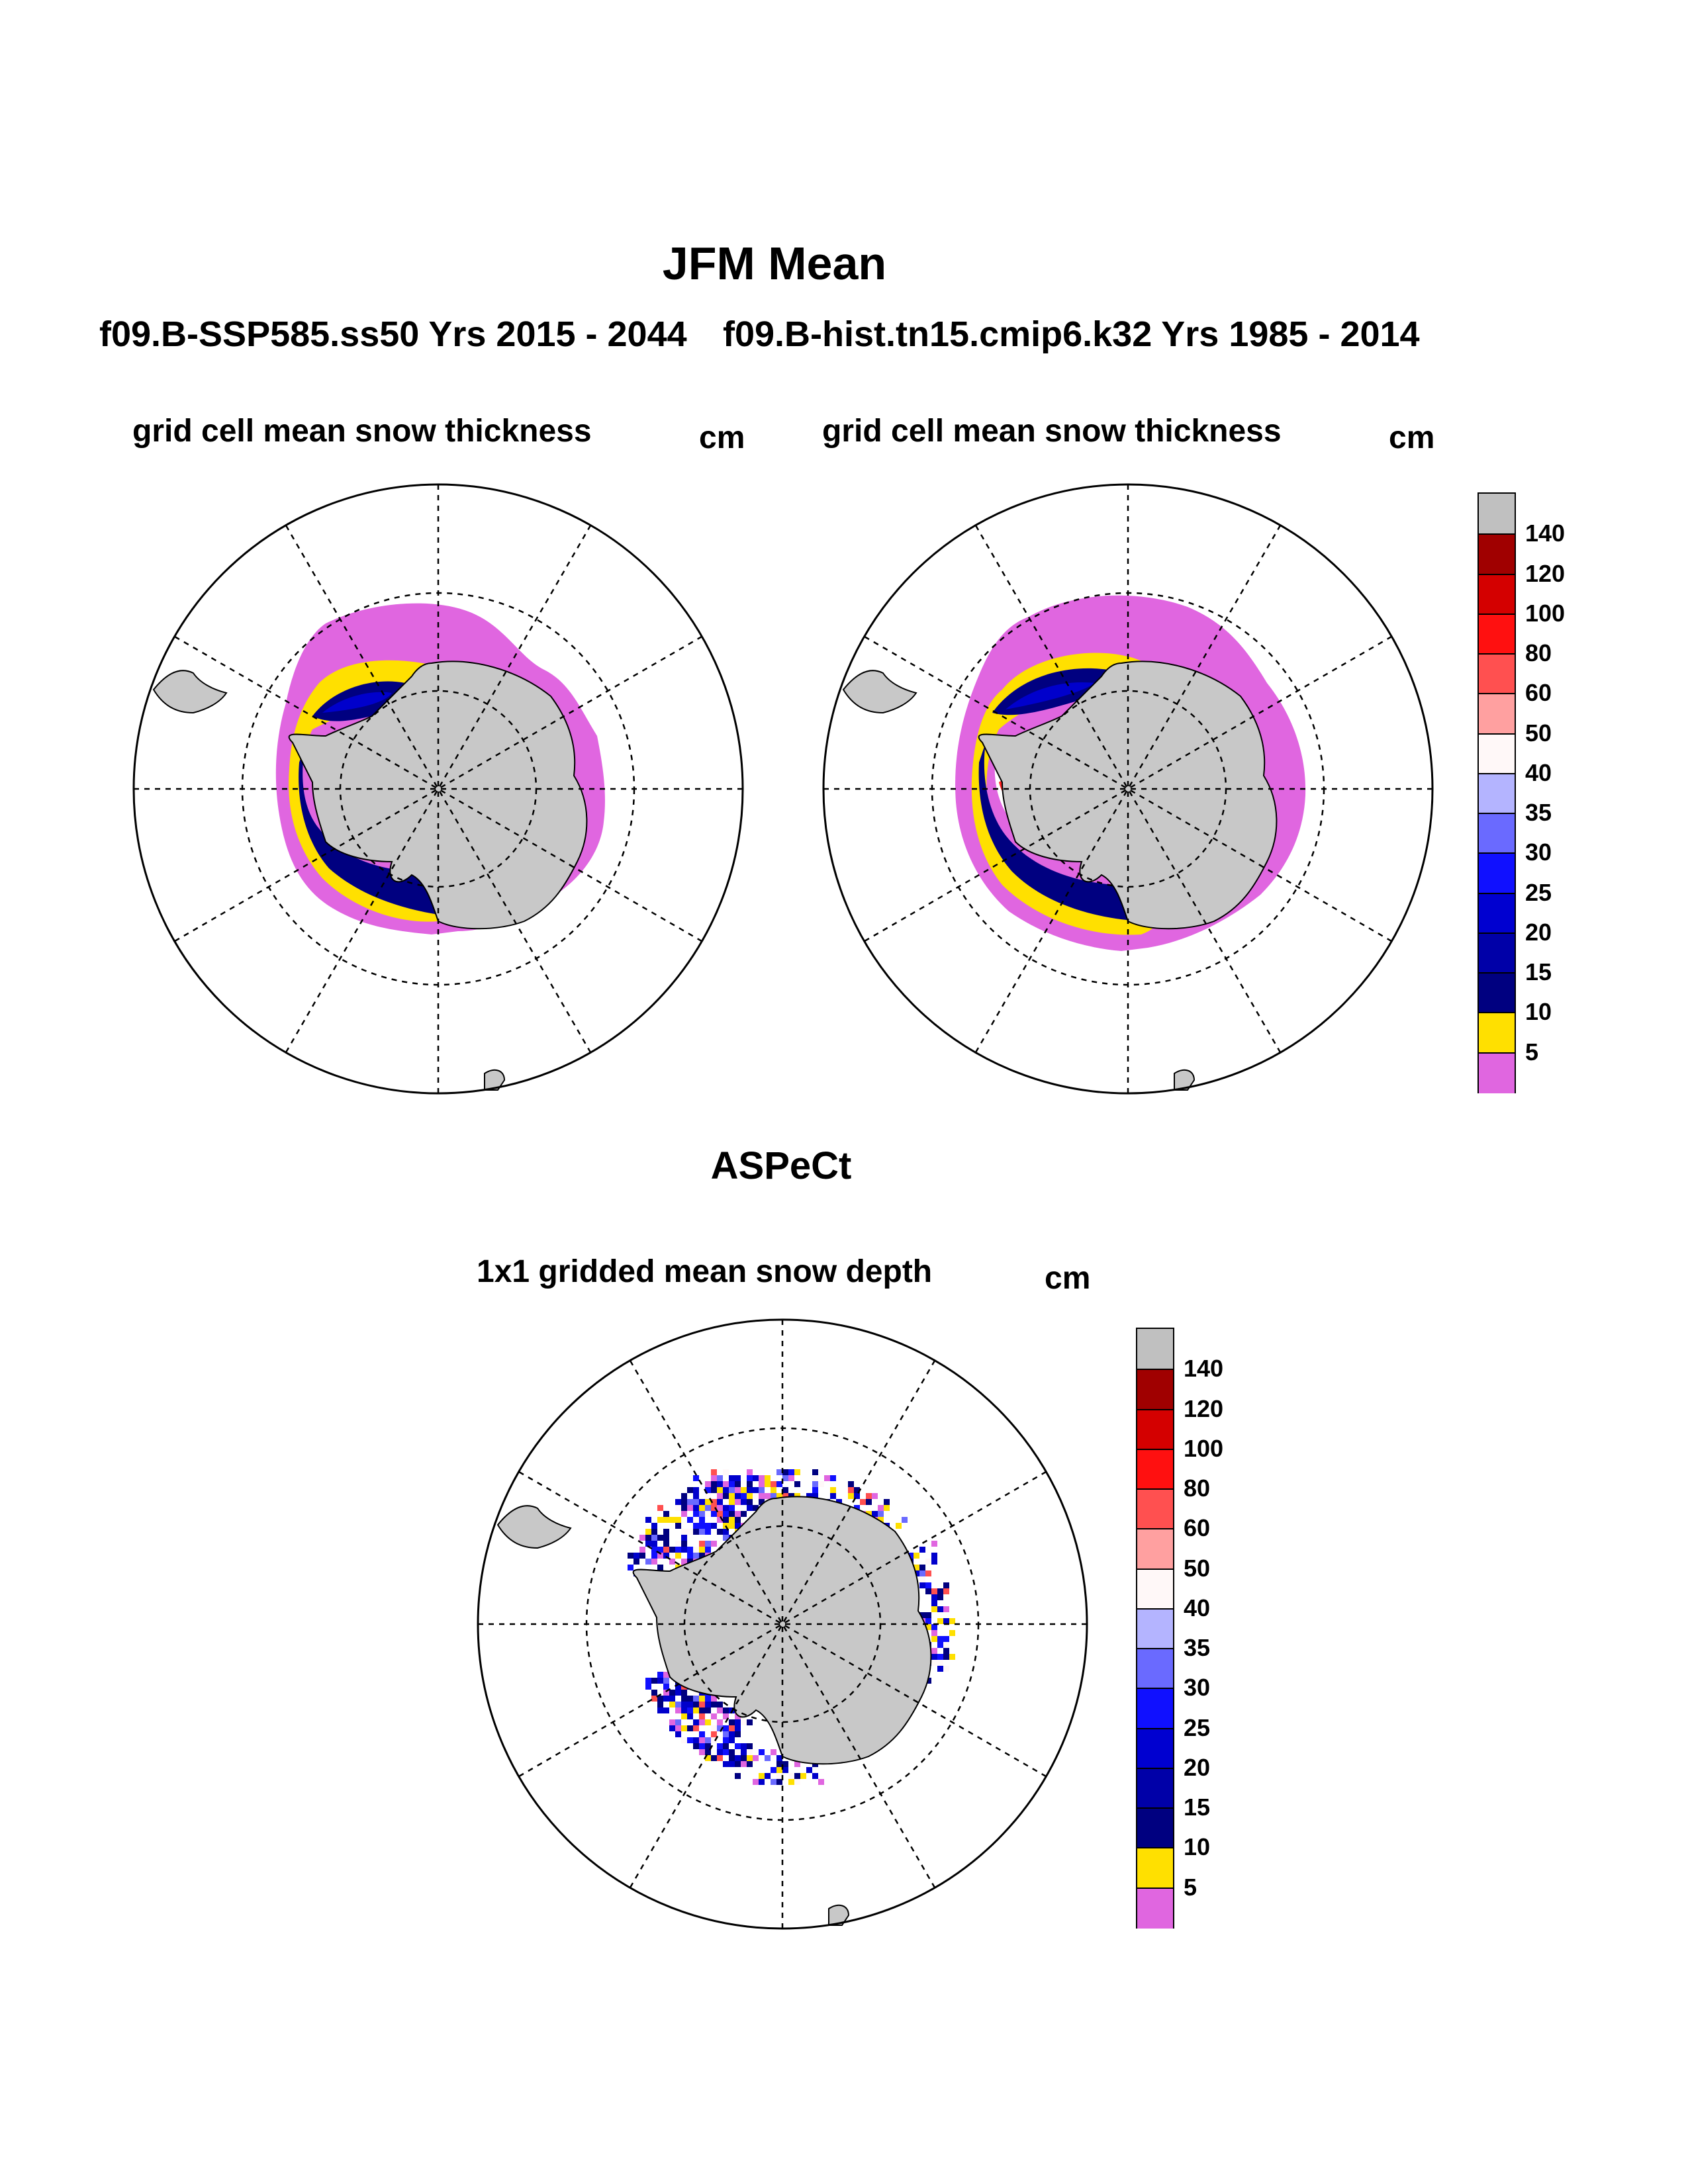 The image size is (1688, 2184). What do you see at coordinates (1538, 653) in the screenshot?
I see `colorbar-top-tick-label: 80` at bounding box center [1538, 653].